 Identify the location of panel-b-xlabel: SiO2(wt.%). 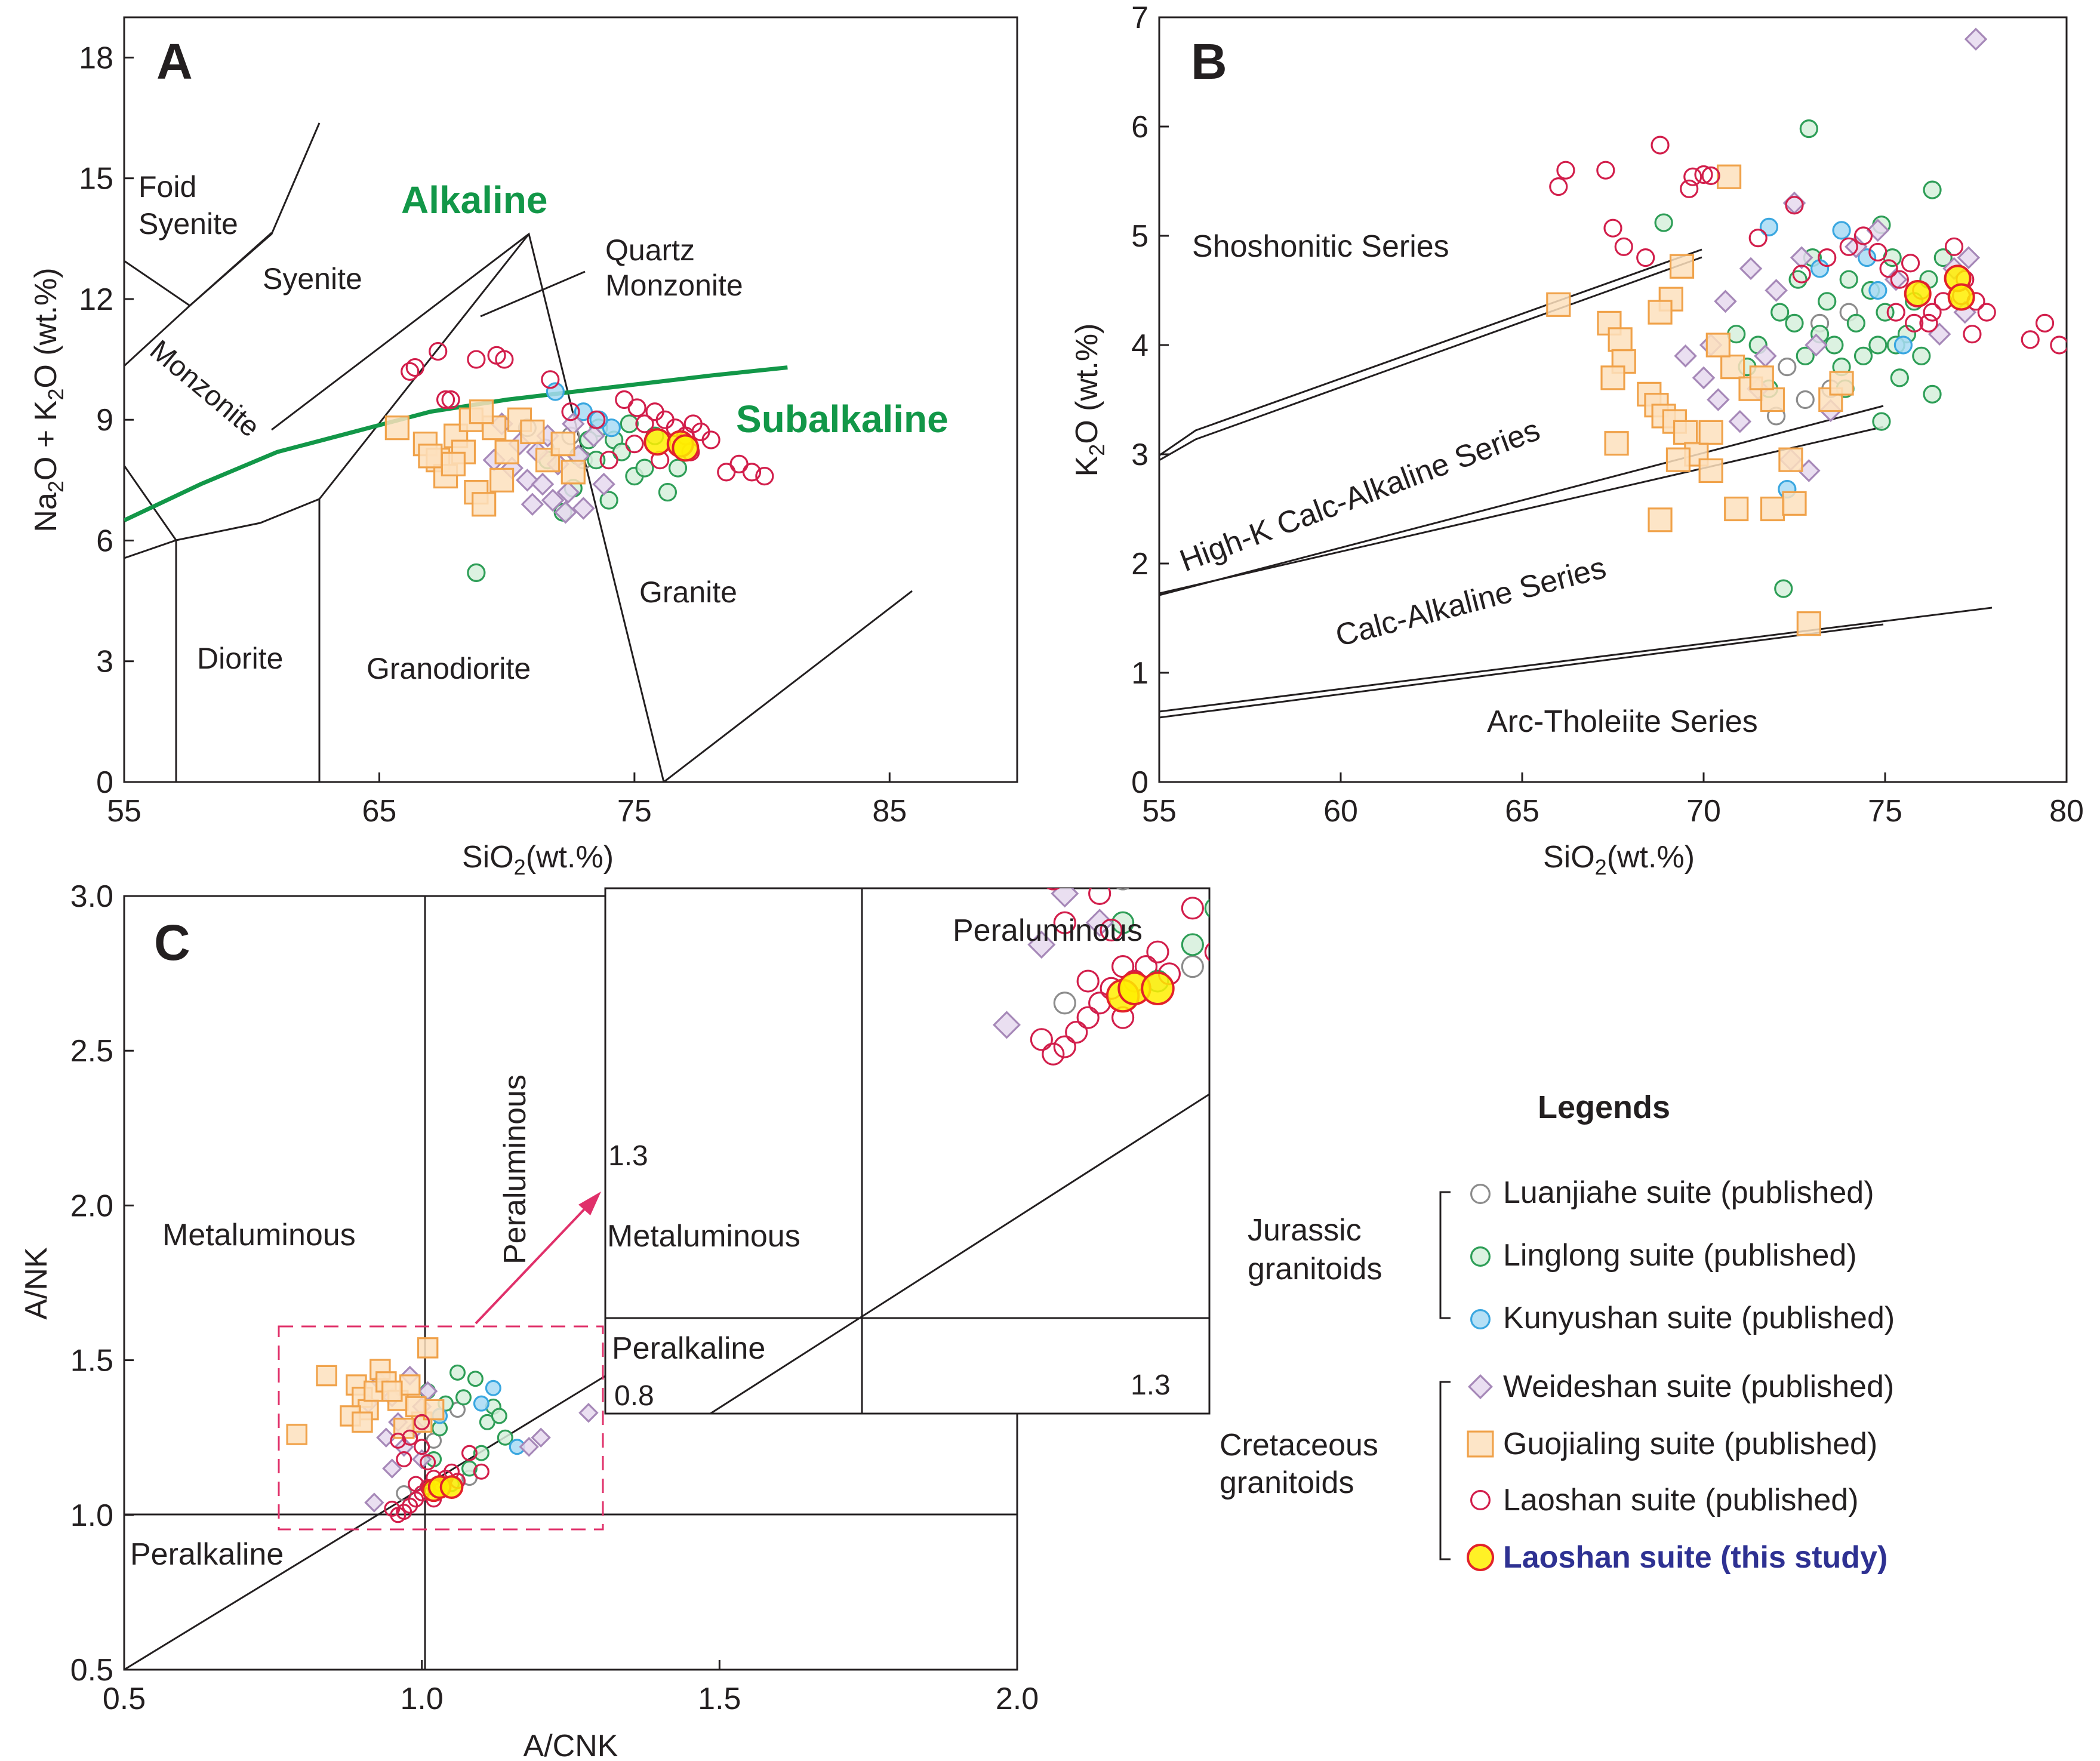
(1619, 859).